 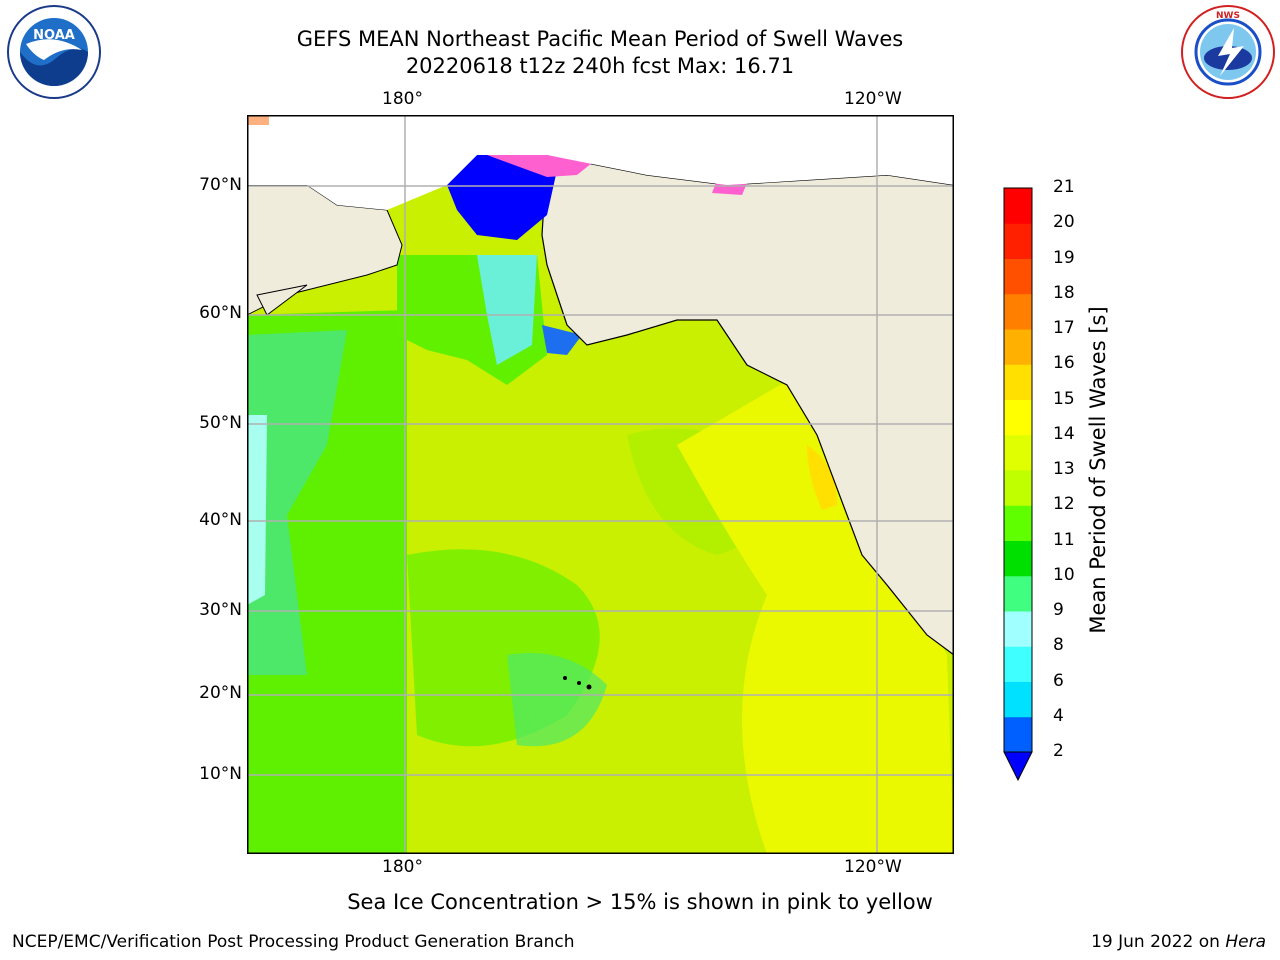 I want to click on lon-label-top-120w: 120°W, so click(x=873, y=99).